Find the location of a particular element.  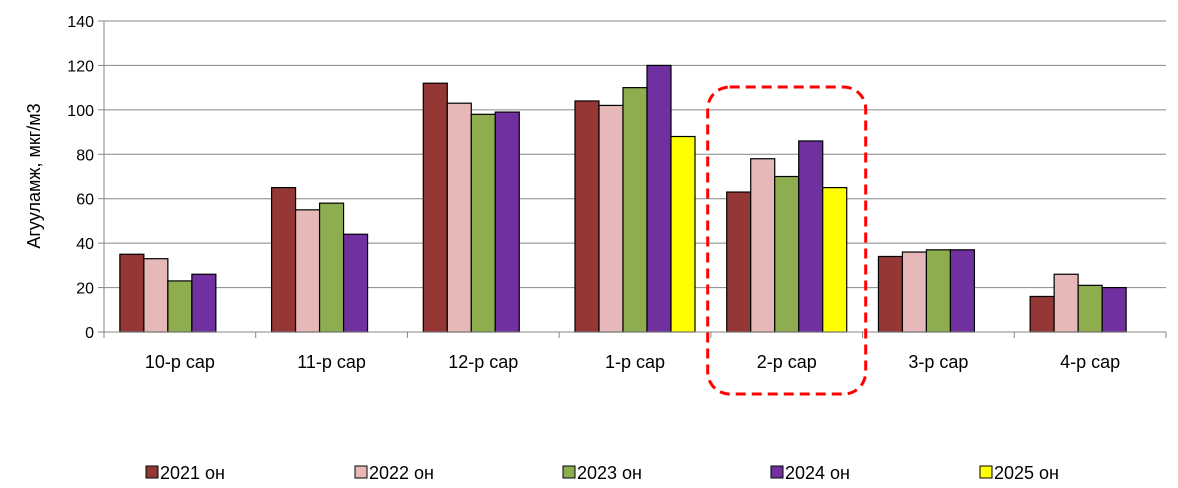

x-category-label: 2-р сар is located at coordinates (787, 362).